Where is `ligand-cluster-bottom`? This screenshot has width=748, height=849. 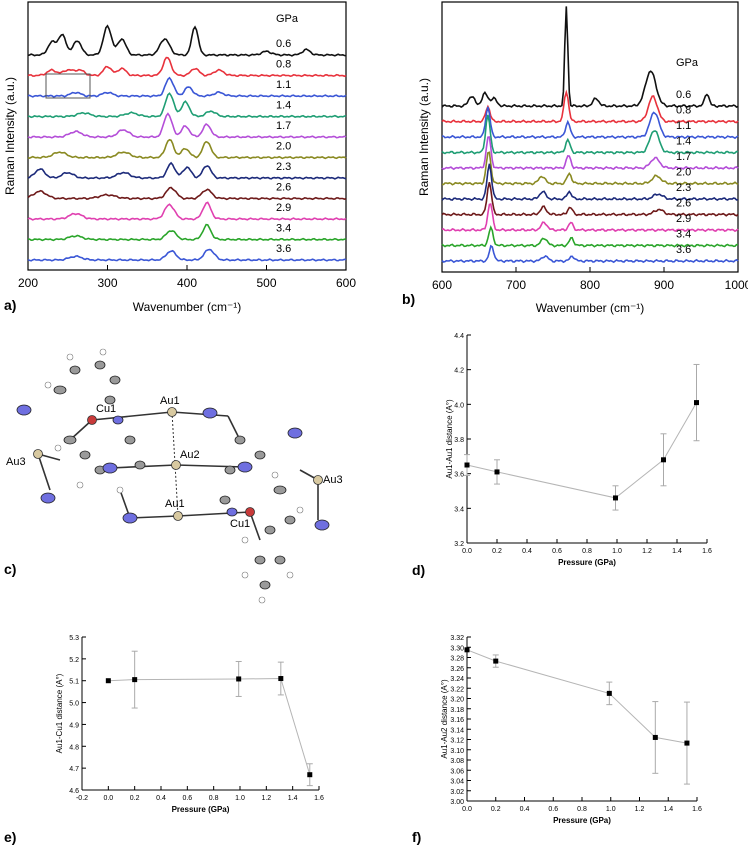
ligand-cluster-bottom is located at coordinates (257, 512).